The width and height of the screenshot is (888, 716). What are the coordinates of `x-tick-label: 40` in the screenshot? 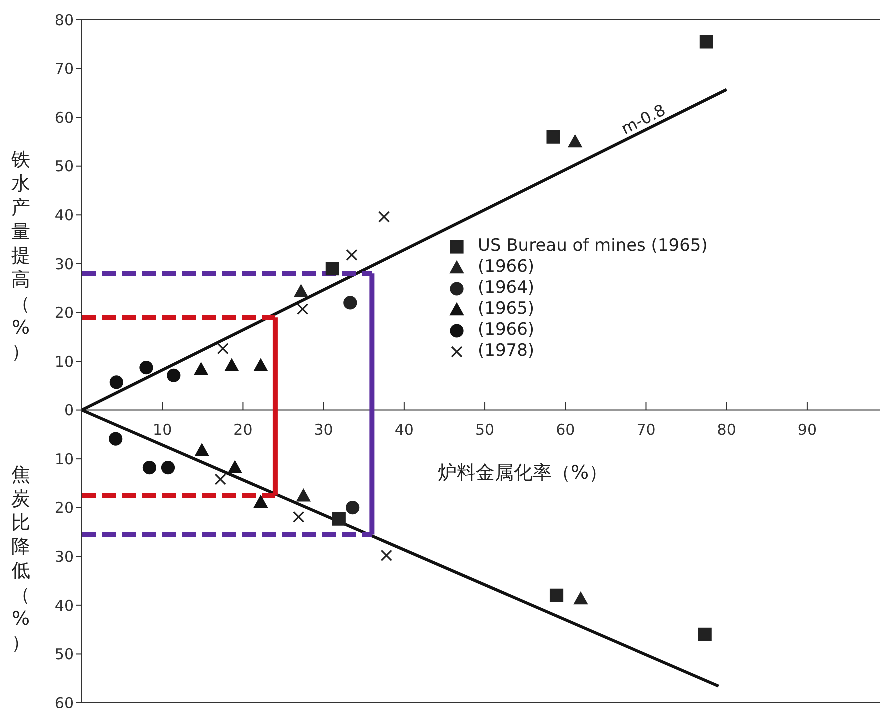 It's located at (404, 429).